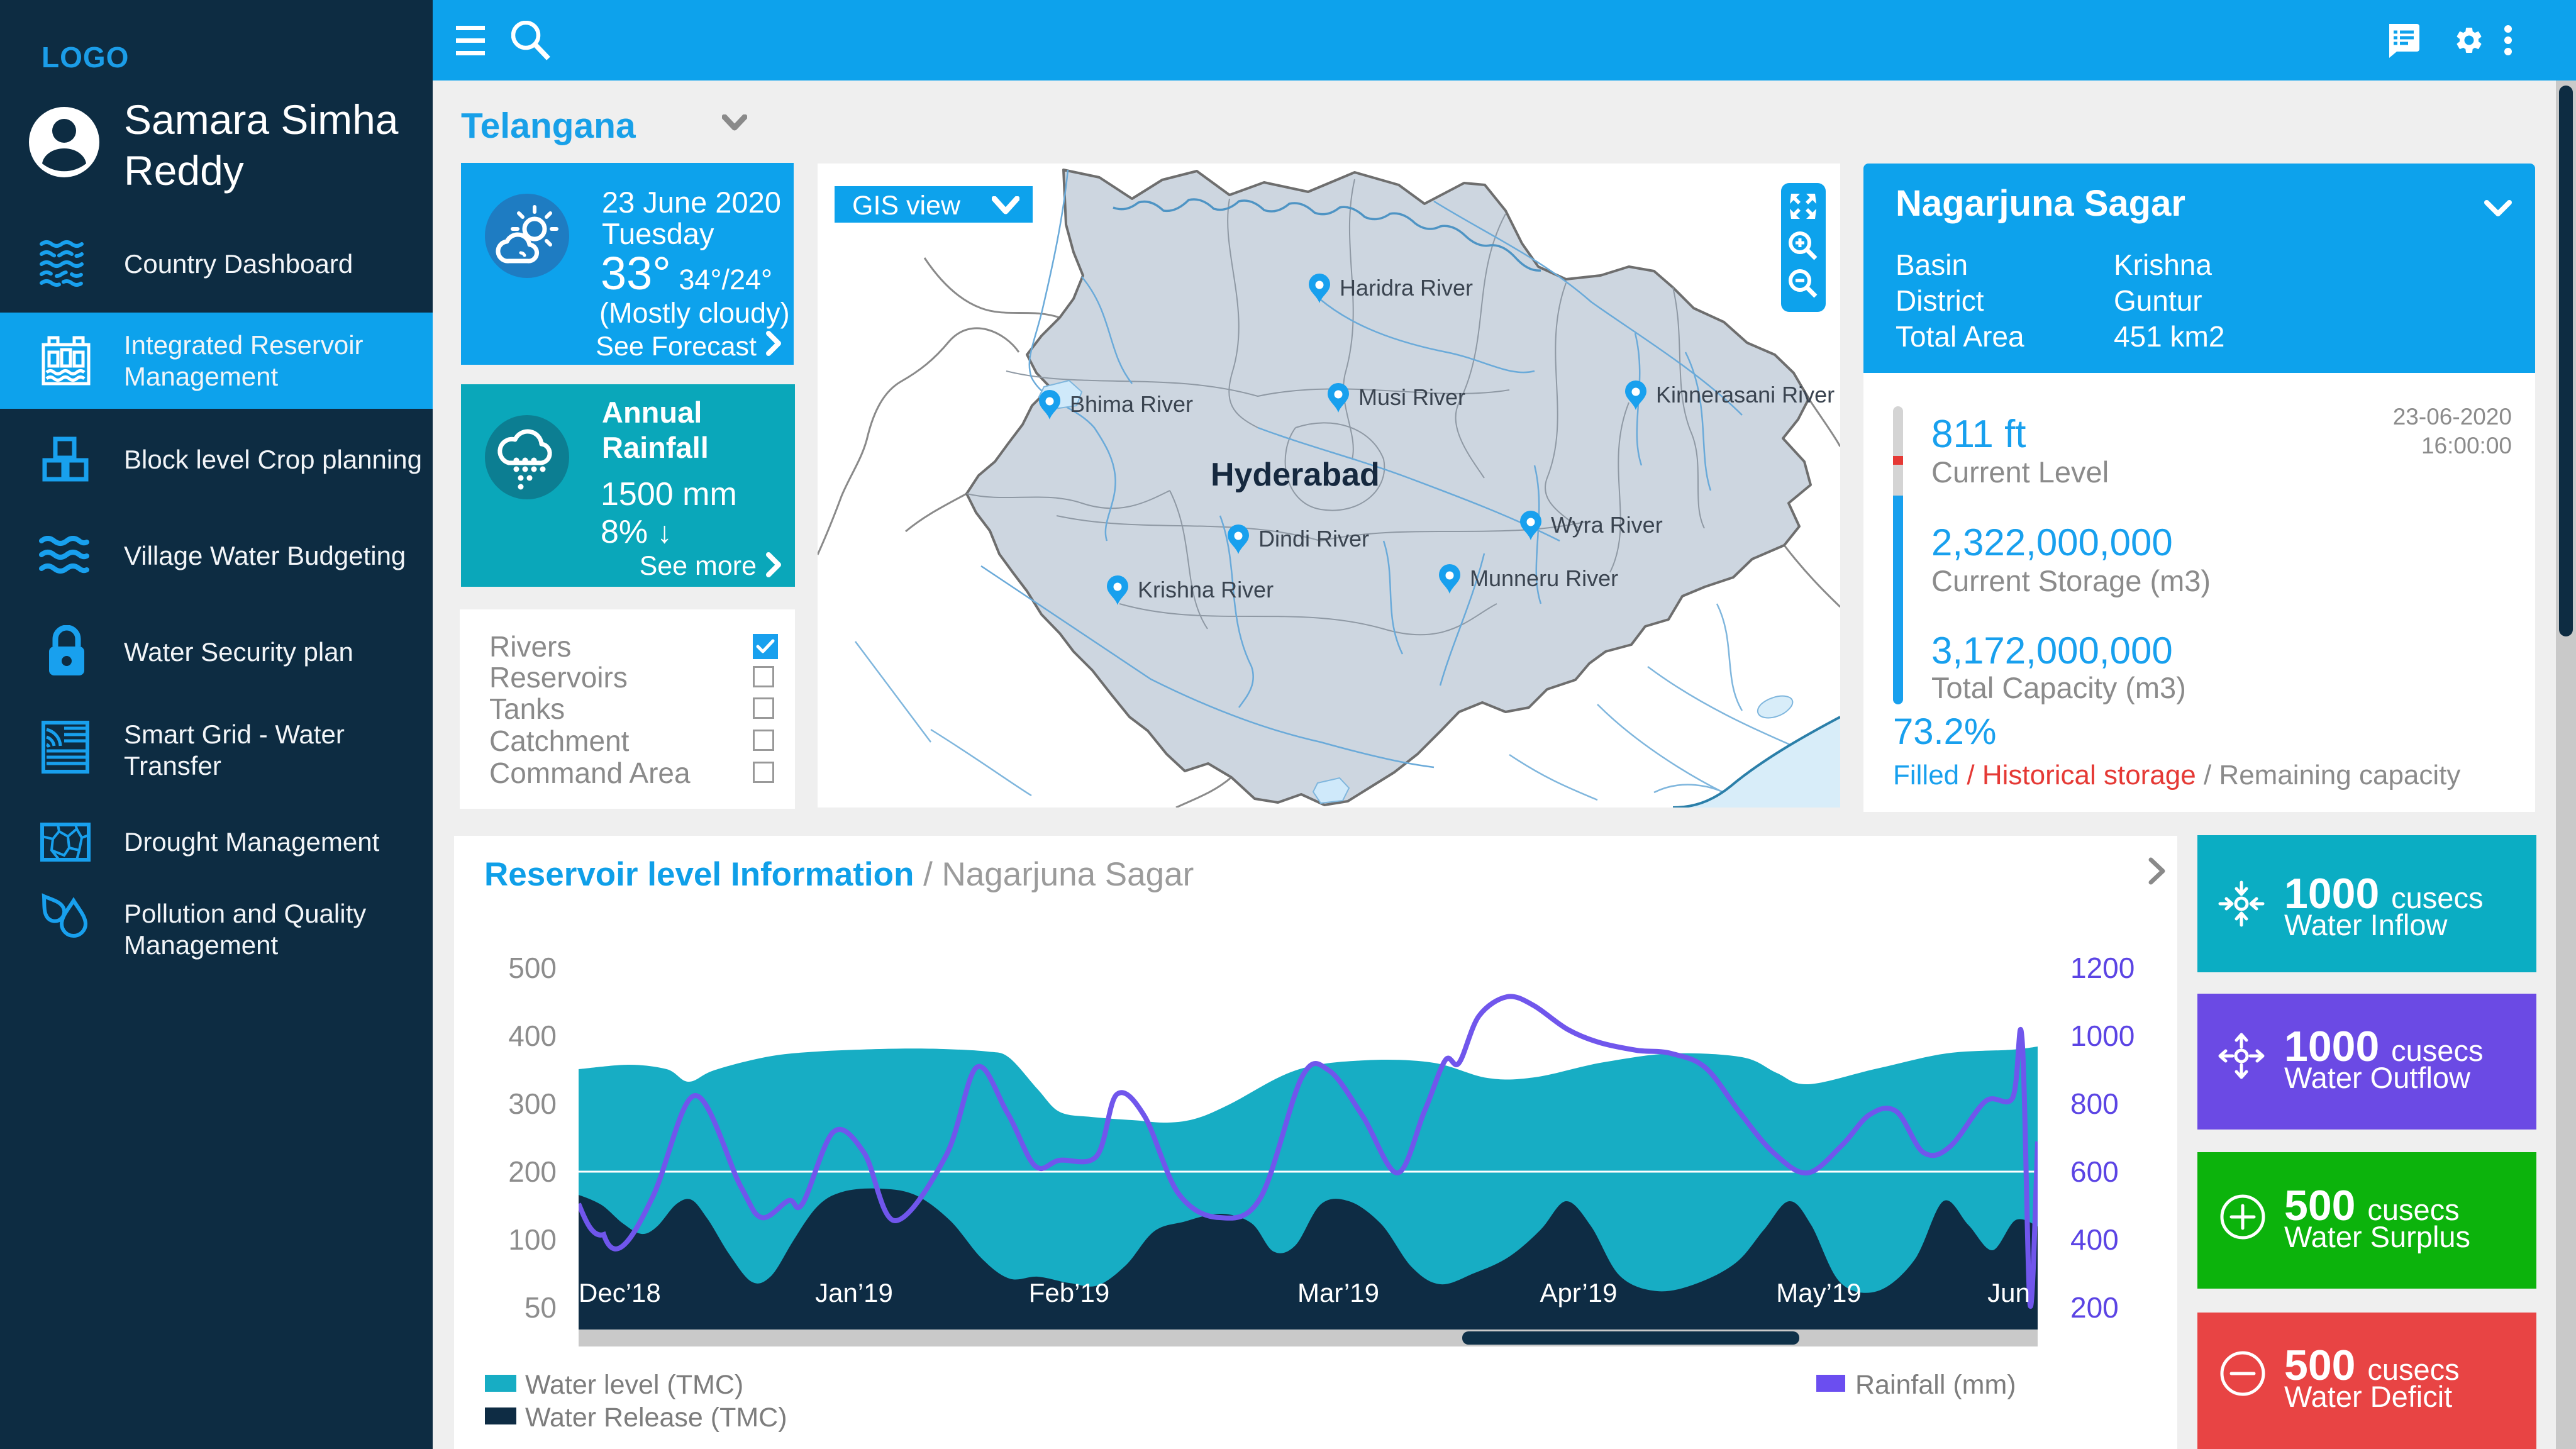 This screenshot has height=1449, width=2576. Describe the element at coordinates (1607, 525) in the screenshot. I see `svg-text: Wyra River` at that location.